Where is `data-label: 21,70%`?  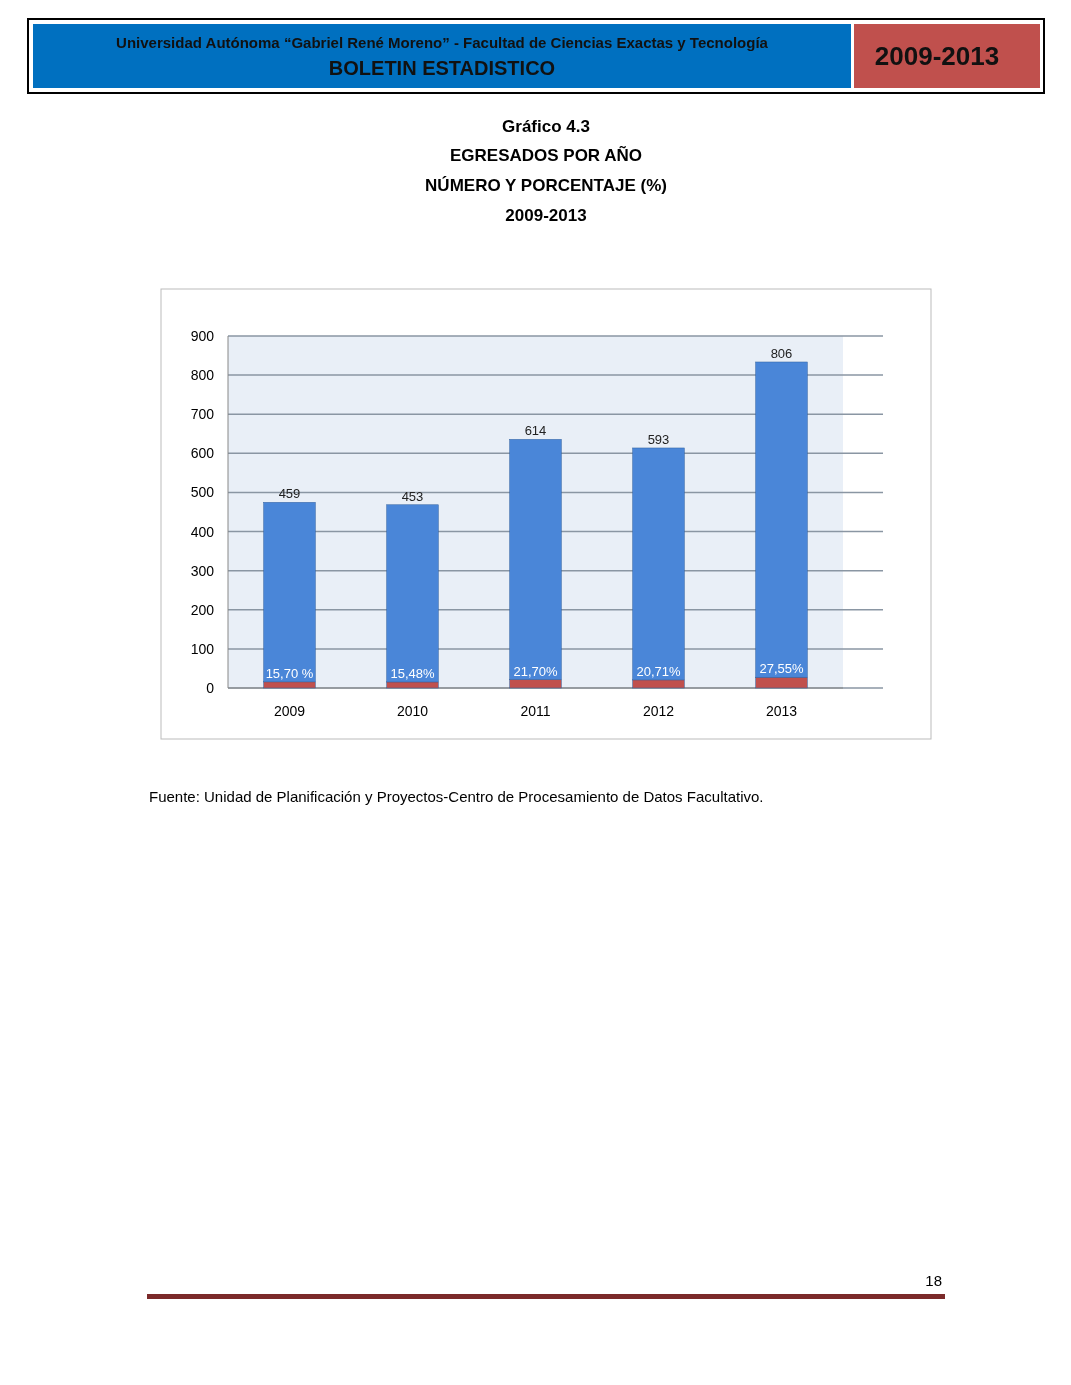
data-label: 21,70% is located at coordinates (535, 671).